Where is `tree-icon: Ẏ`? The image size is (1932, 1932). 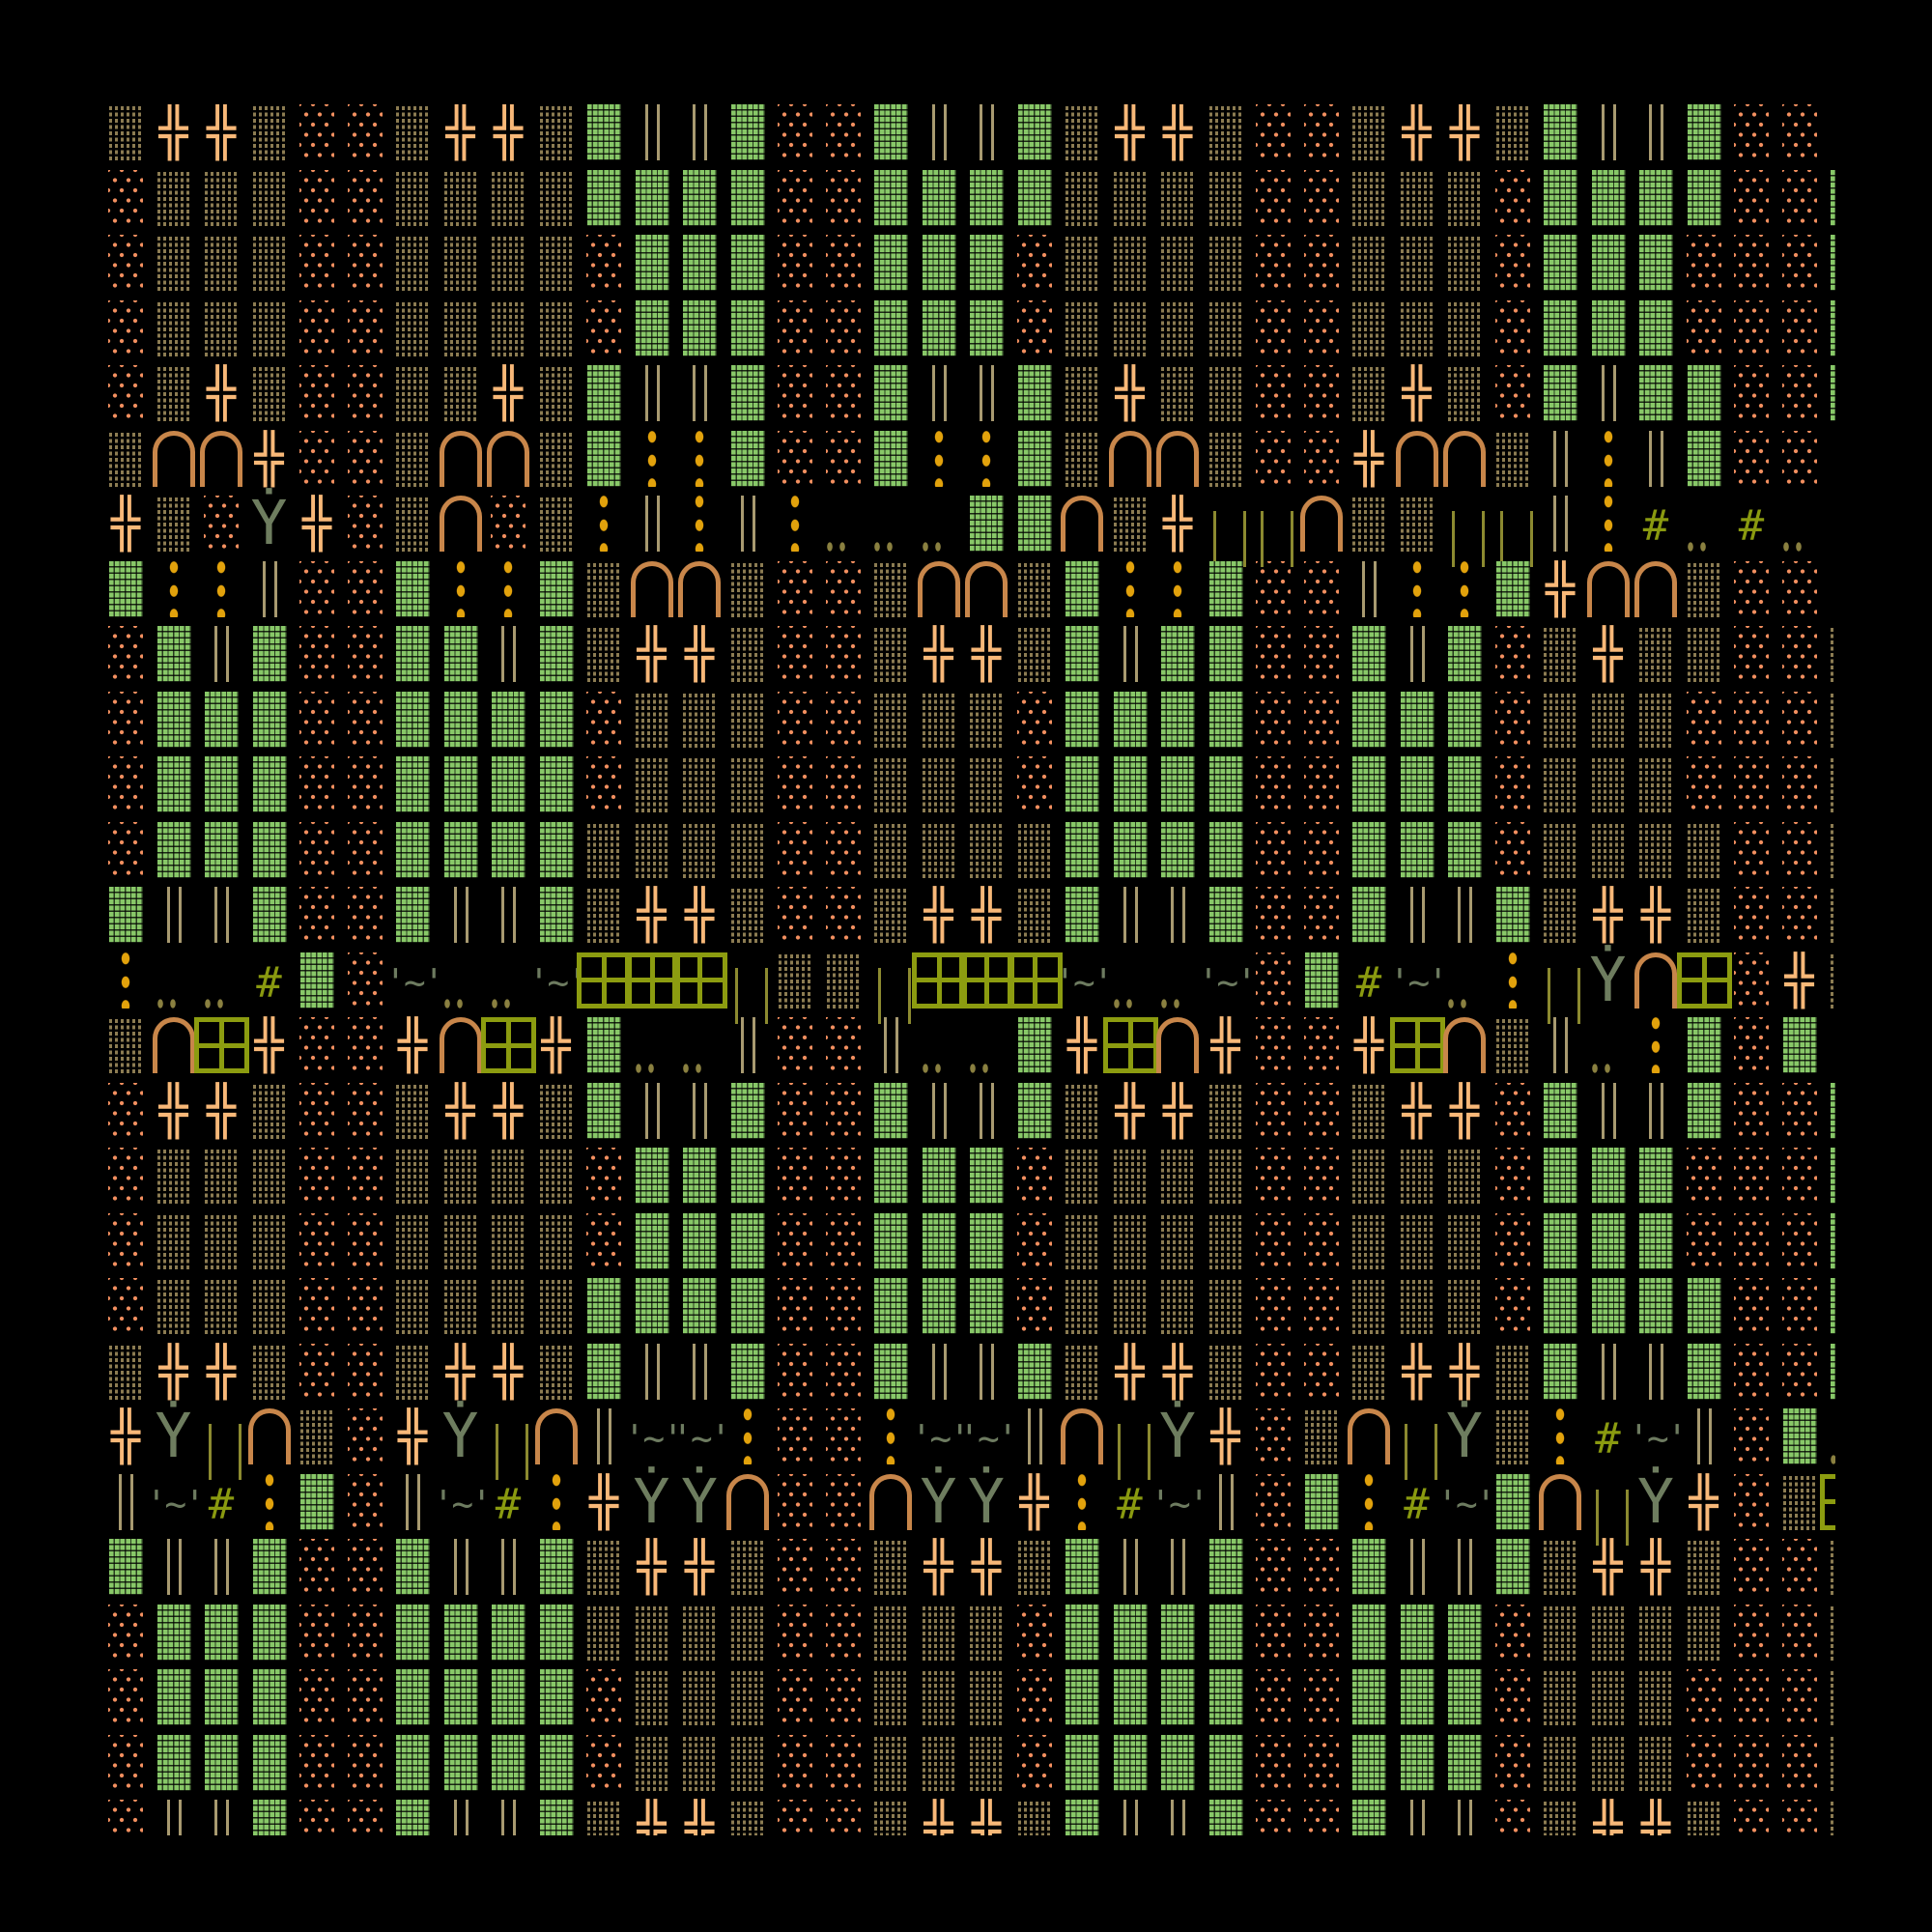 tree-icon: Ẏ is located at coordinates (651, 1501).